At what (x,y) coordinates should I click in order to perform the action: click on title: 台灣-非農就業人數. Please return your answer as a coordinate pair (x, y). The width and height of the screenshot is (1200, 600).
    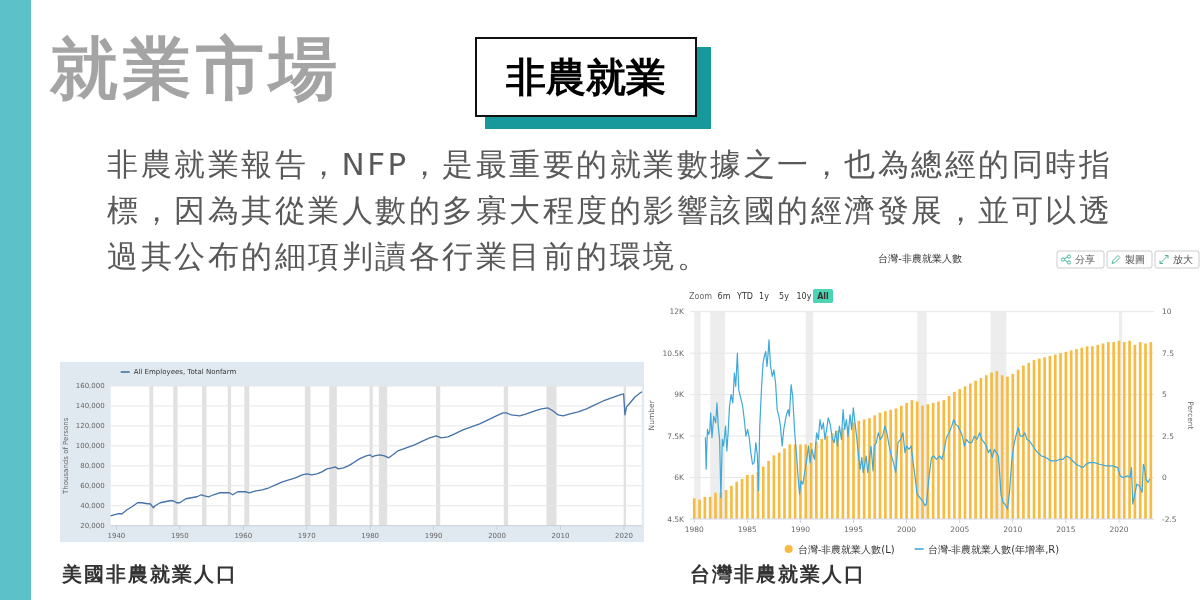
    Looking at the image, I should click on (920, 258).